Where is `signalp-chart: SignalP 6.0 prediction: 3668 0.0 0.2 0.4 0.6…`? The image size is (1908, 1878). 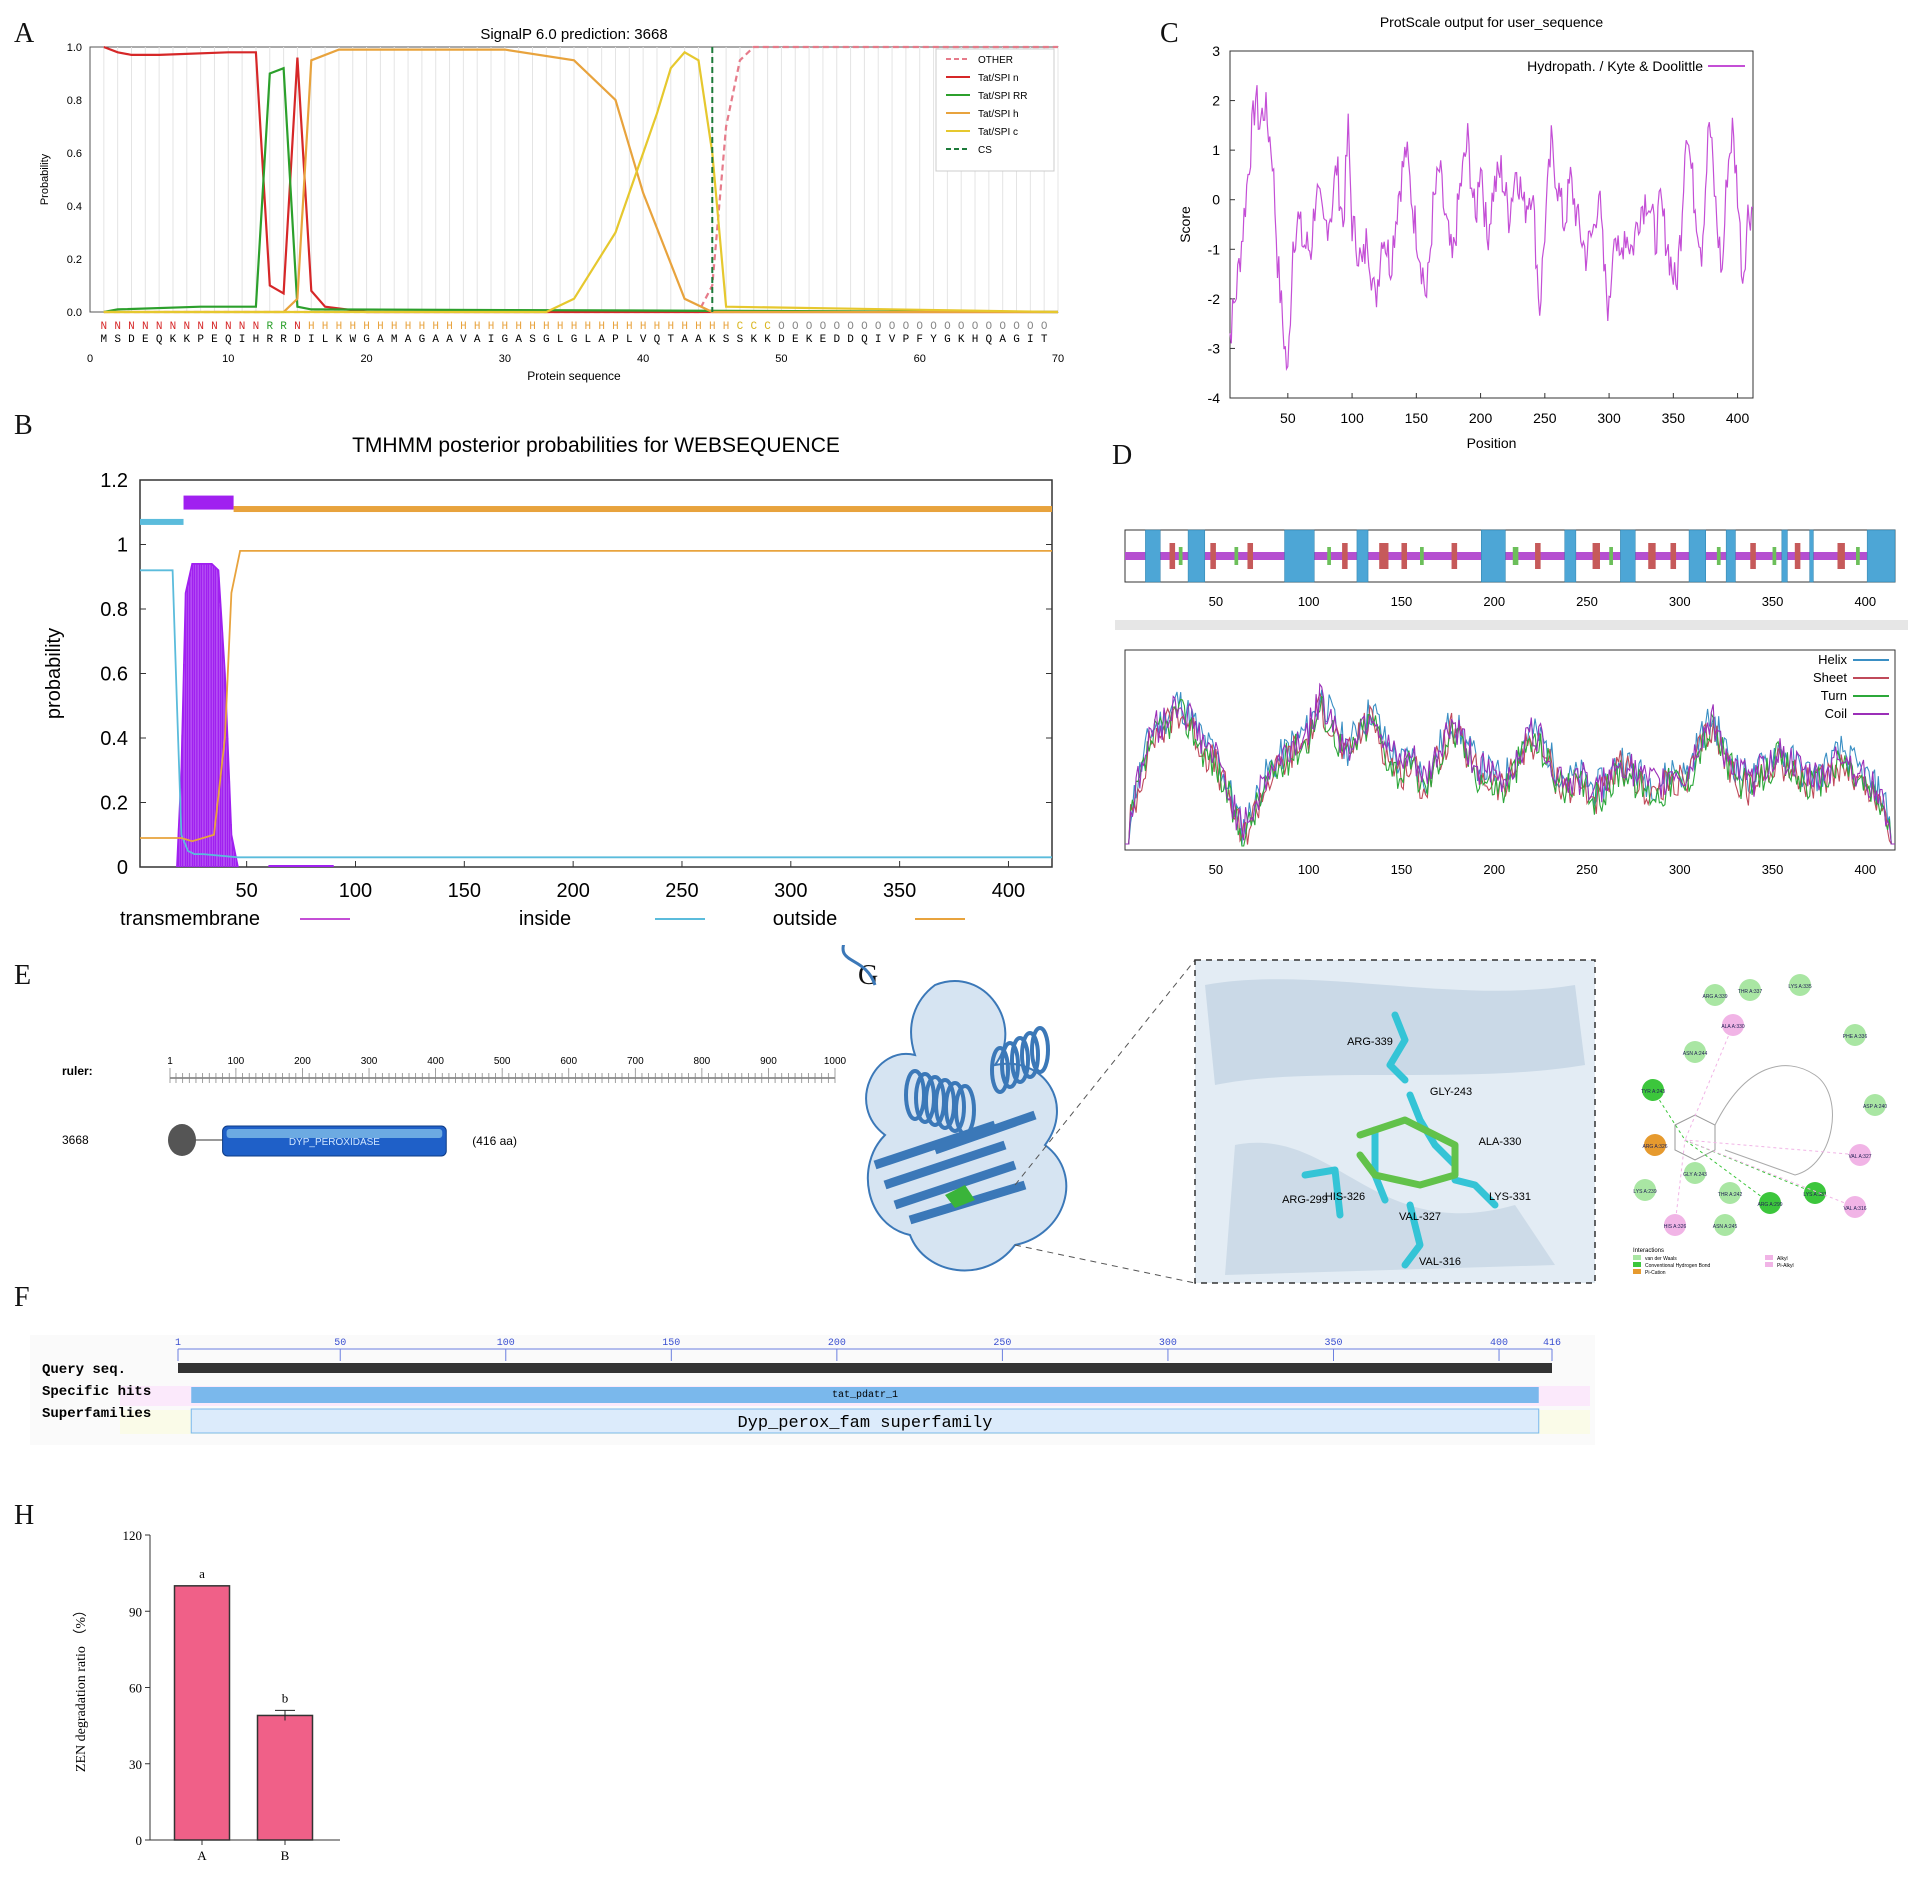
signalp-chart: SignalP 6.0 prediction: 3668 0.0 0.2 0.4 0.6… is located at coordinates (551, 204).